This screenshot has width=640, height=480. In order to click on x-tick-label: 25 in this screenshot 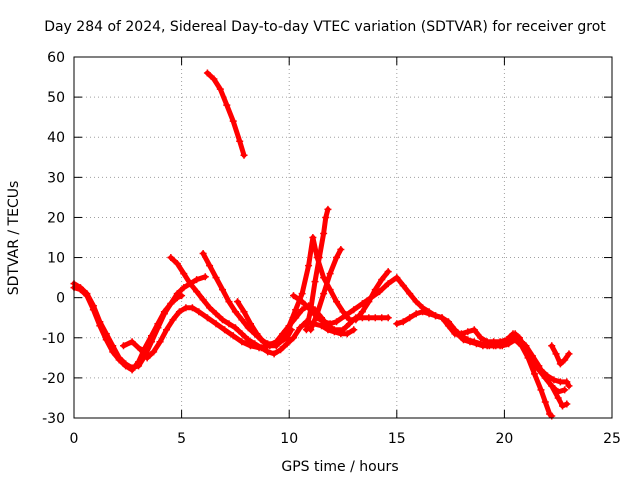, I will do `click(612, 439)`.